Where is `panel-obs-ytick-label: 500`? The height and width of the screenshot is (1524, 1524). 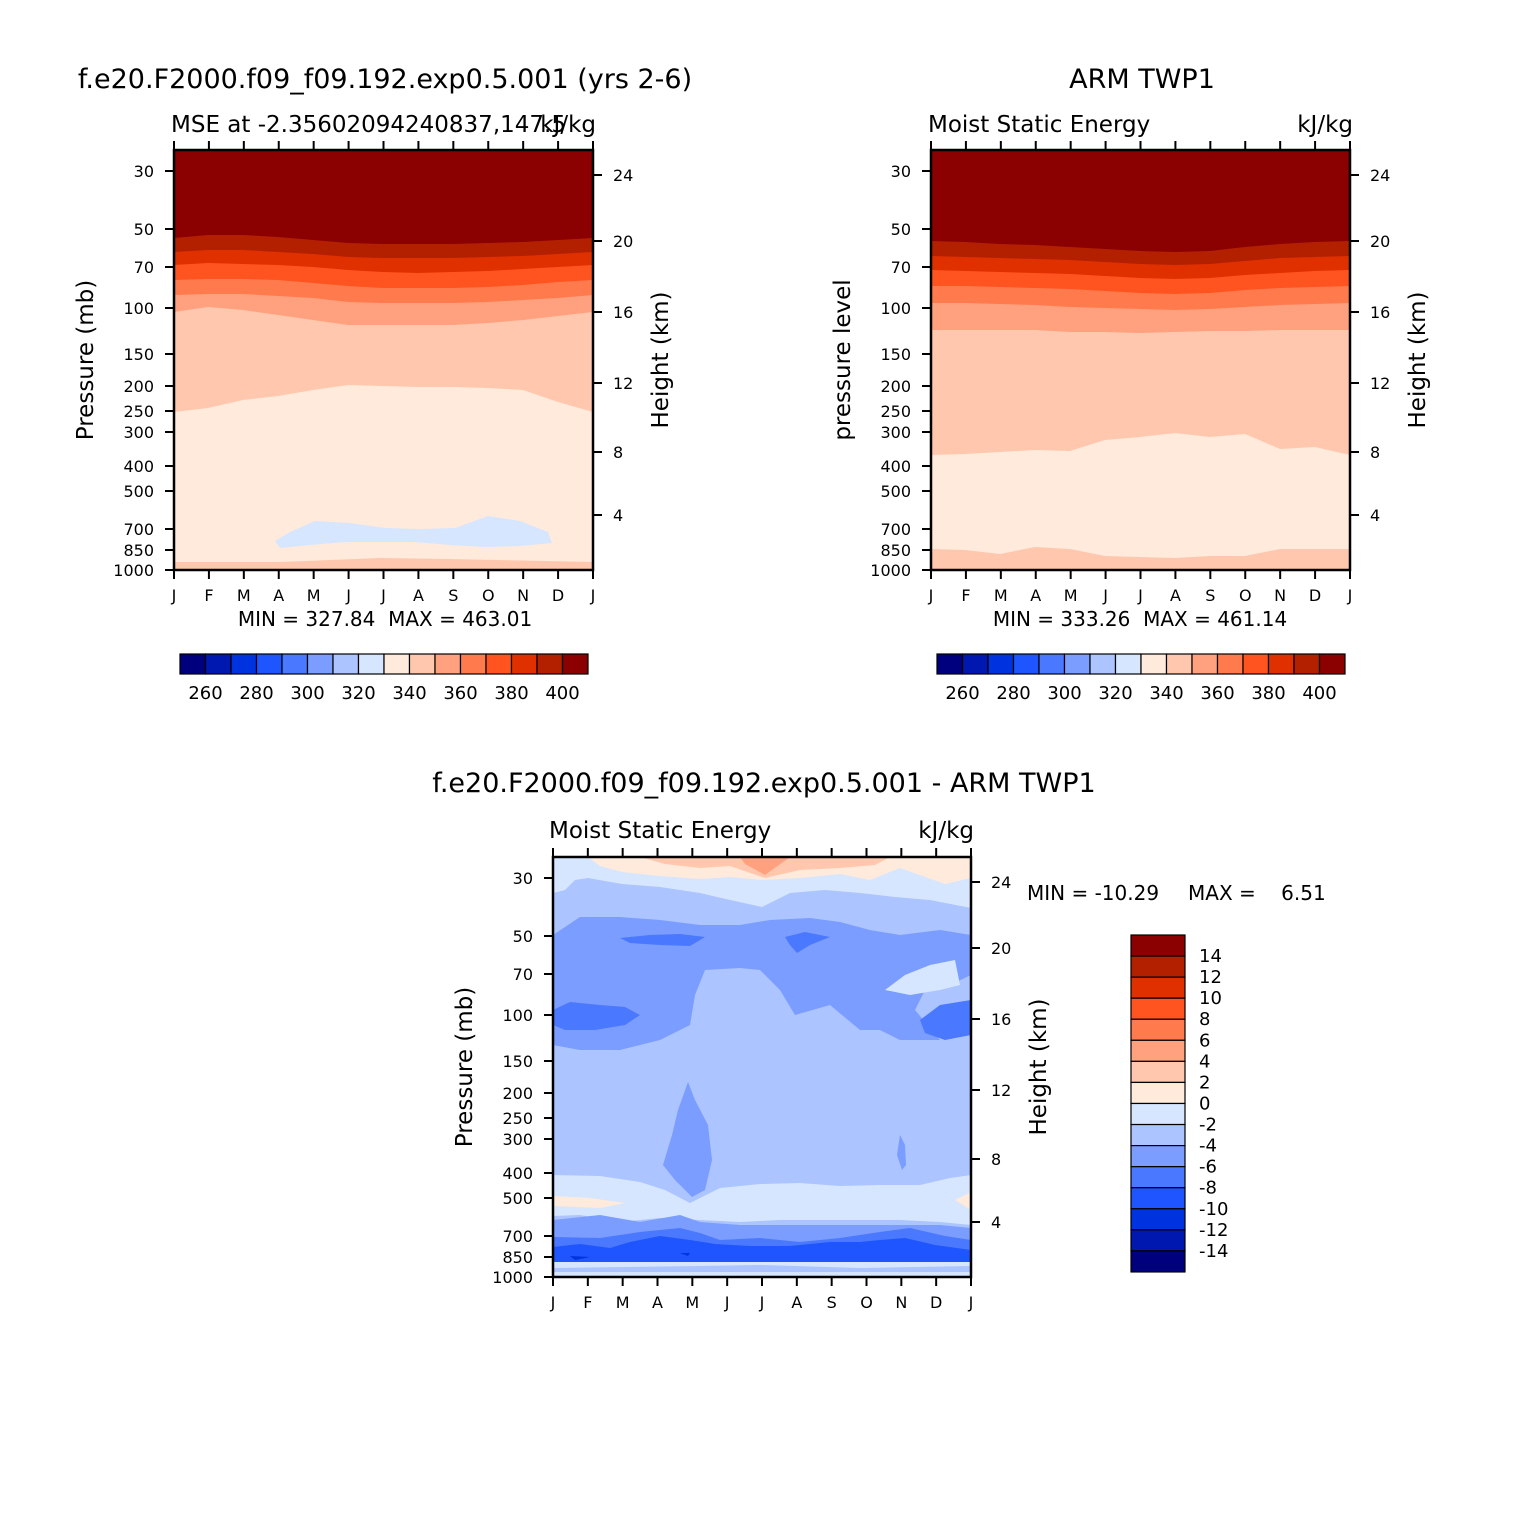 panel-obs-ytick-label: 500 is located at coordinates (895, 491).